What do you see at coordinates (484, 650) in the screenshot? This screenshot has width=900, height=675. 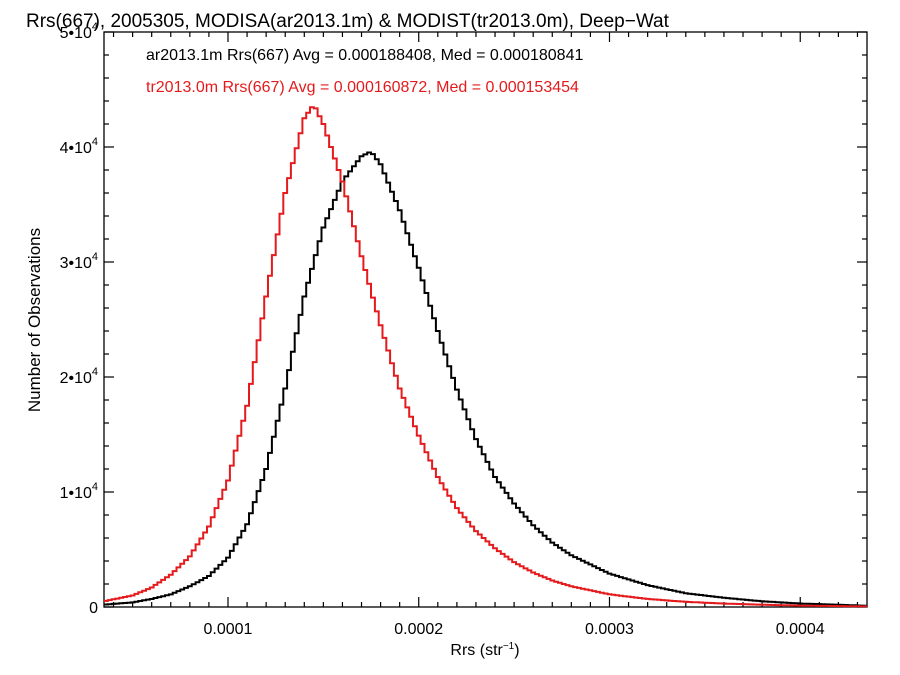 I see `x-axis-label: Rrs (str−1)` at bounding box center [484, 650].